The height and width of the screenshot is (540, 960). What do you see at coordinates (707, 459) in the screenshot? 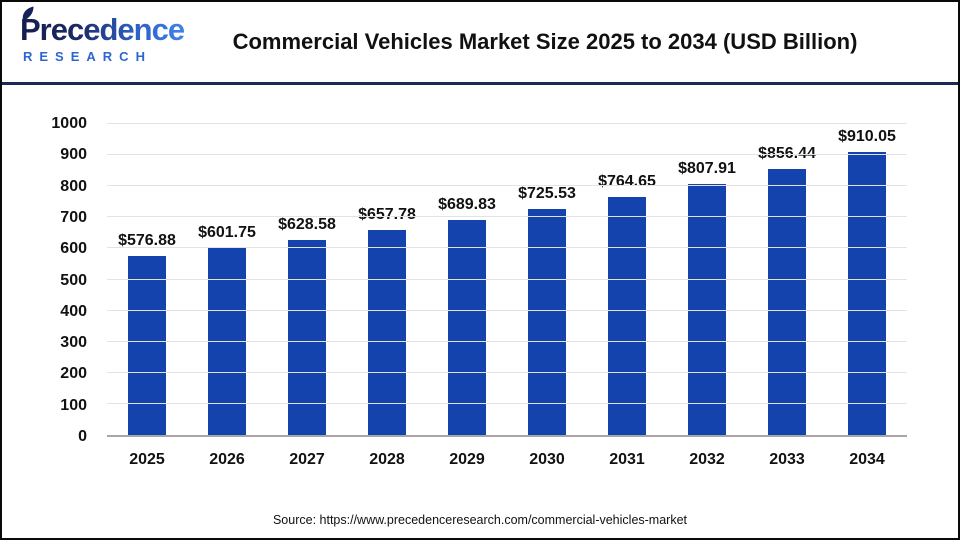
I see `x-tick-label: 2032` at bounding box center [707, 459].